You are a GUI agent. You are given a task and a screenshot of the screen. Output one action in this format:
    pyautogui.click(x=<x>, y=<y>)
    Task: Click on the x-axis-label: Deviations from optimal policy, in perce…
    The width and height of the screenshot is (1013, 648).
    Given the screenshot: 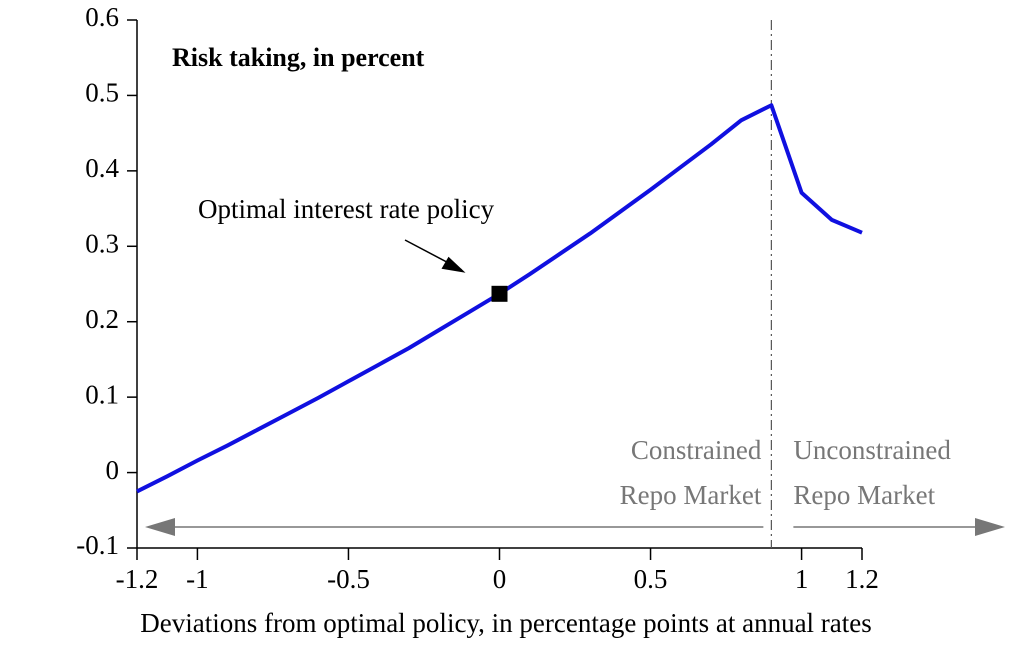 What is the action you would take?
    pyautogui.click(x=506, y=623)
    